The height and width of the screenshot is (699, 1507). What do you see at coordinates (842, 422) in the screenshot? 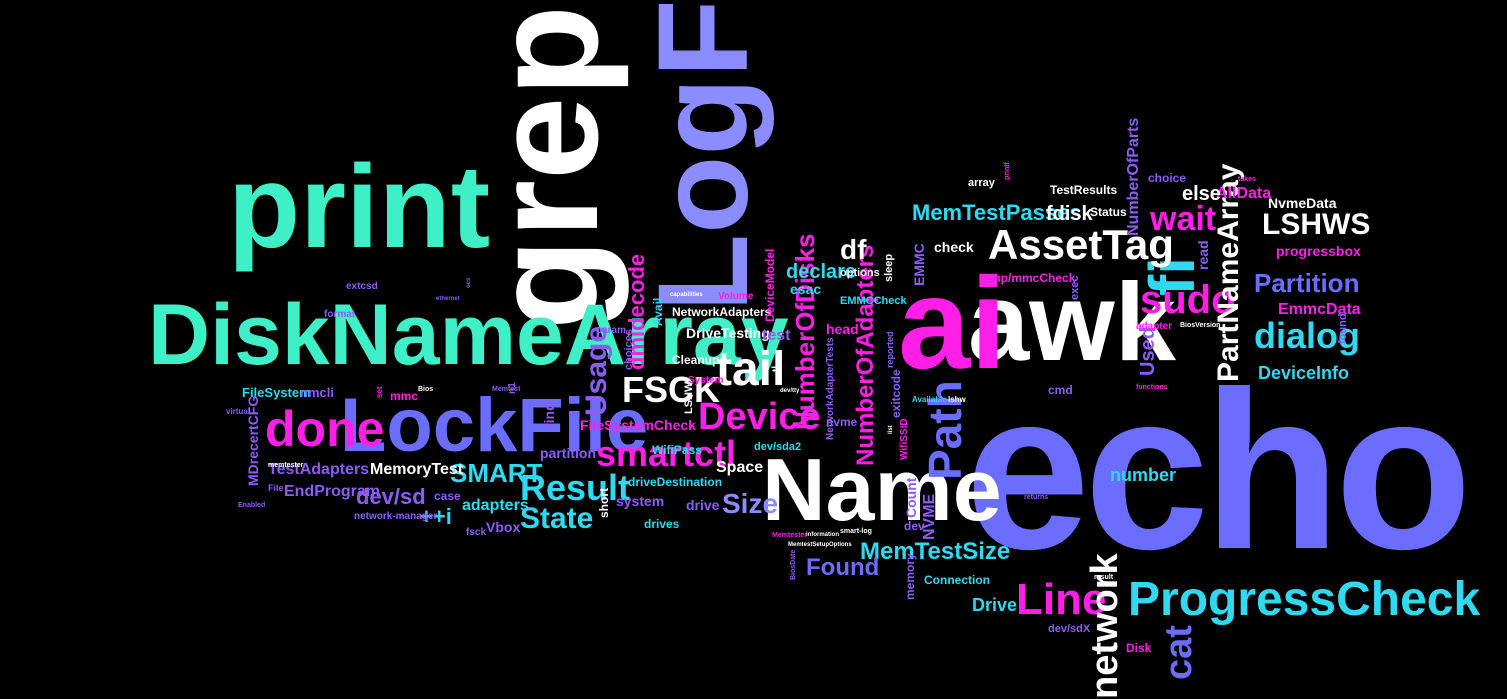
I see `word-nvme-lc: nvme` at bounding box center [842, 422].